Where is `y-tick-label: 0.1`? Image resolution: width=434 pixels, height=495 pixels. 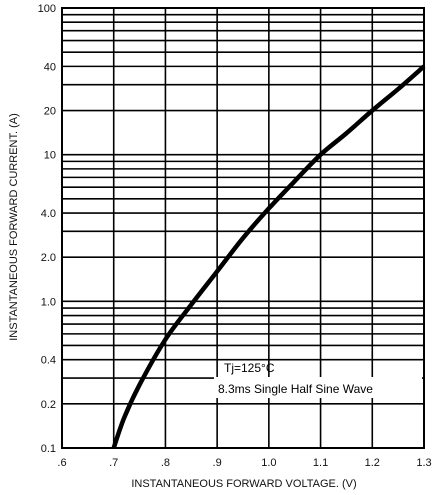
y-tick-label: 0.1 is located at coordinates (48, 449).